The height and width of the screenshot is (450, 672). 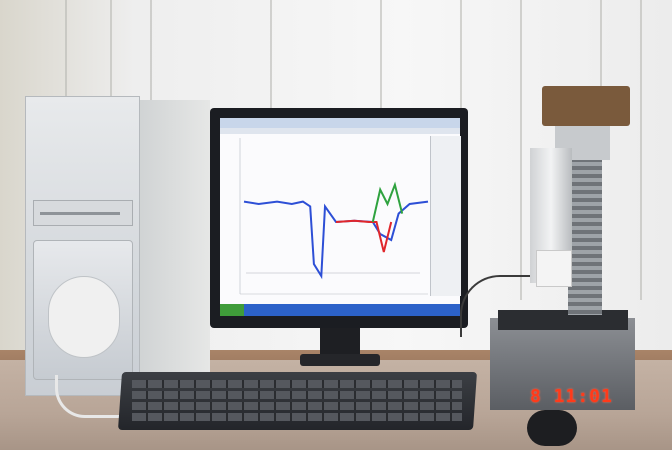 What do you see at coordinates (84, 317) in the screenshot?
I see `pc-front-oval` at bounding box center [84, 317].